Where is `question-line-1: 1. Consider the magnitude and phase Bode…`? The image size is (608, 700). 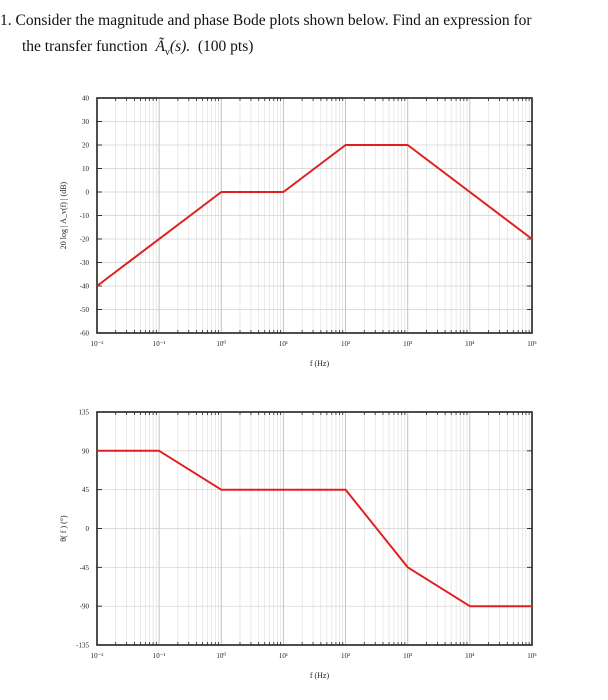
question-line-1: 1. Consider the magnitude and phase Bode… is located at coordinates (300, 21).